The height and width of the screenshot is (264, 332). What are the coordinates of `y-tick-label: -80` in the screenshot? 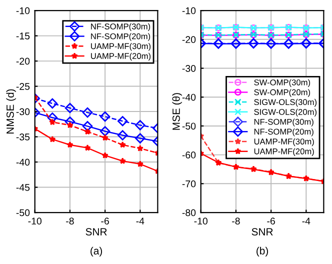 It's located at (189, 212).